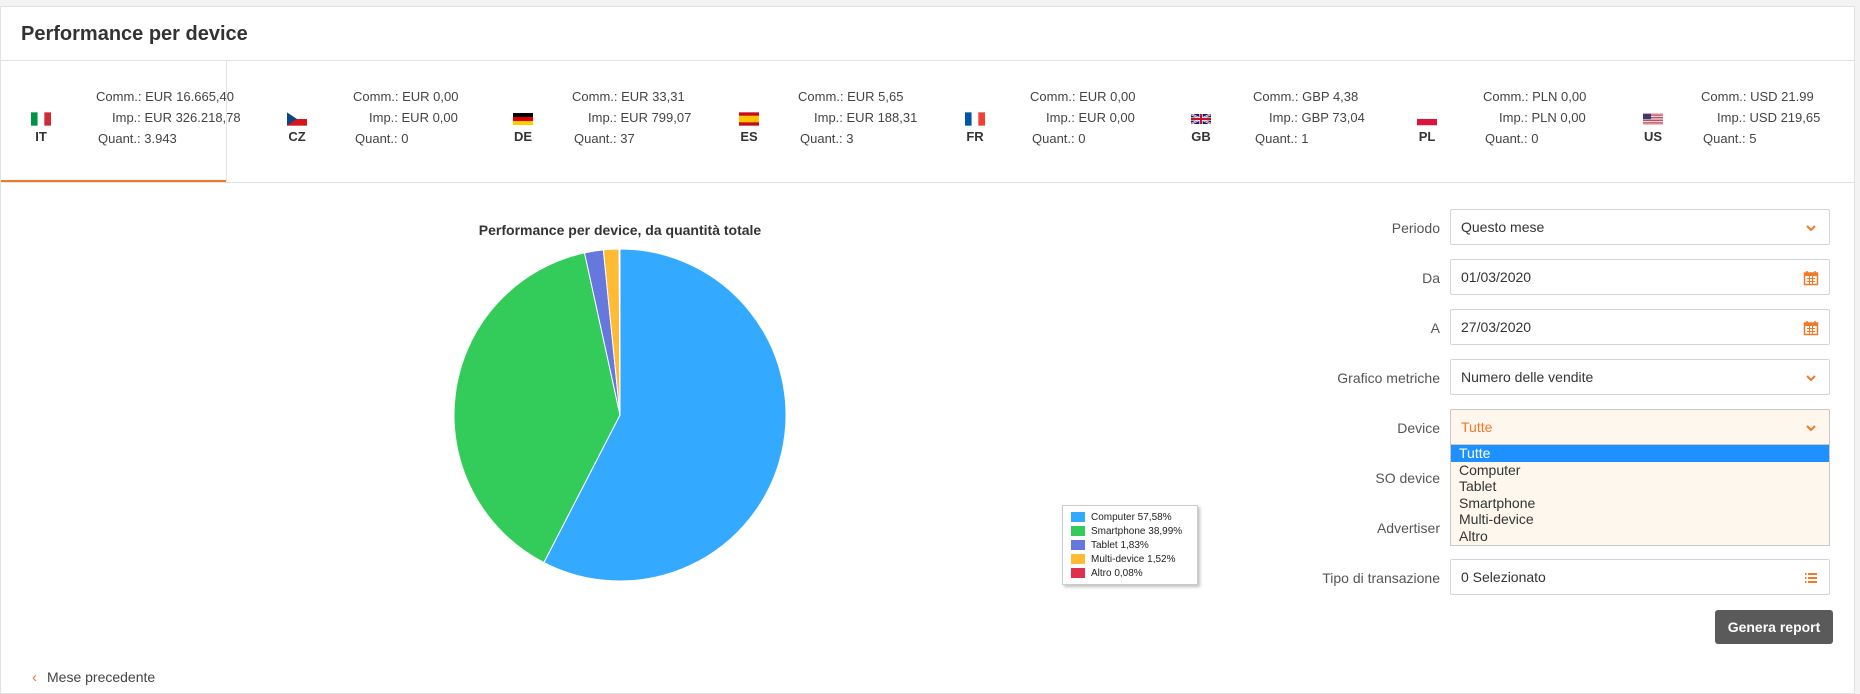  What do you see at coordinates (1427, 136) in the screenshot?
I see `country-code: PL` at bounding box center [1427, 136].